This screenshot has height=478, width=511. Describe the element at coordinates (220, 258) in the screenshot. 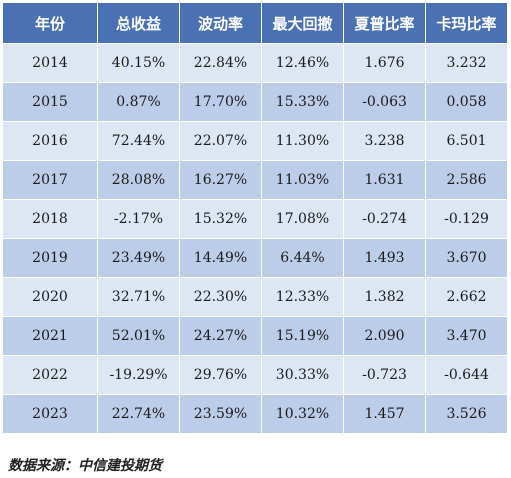

I see `volatility-cell: 14.49%` at that location.